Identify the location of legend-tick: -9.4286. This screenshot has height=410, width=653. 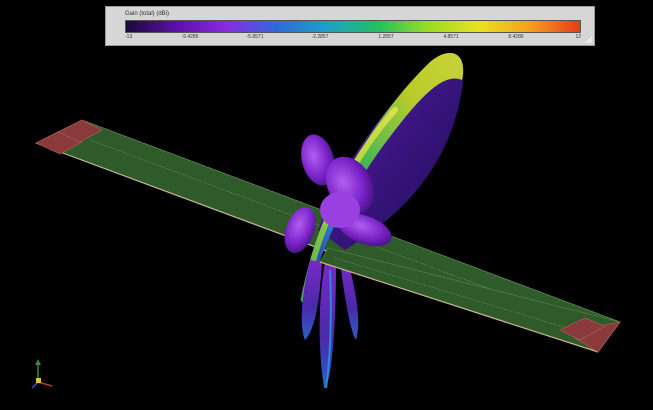
(190, 37).